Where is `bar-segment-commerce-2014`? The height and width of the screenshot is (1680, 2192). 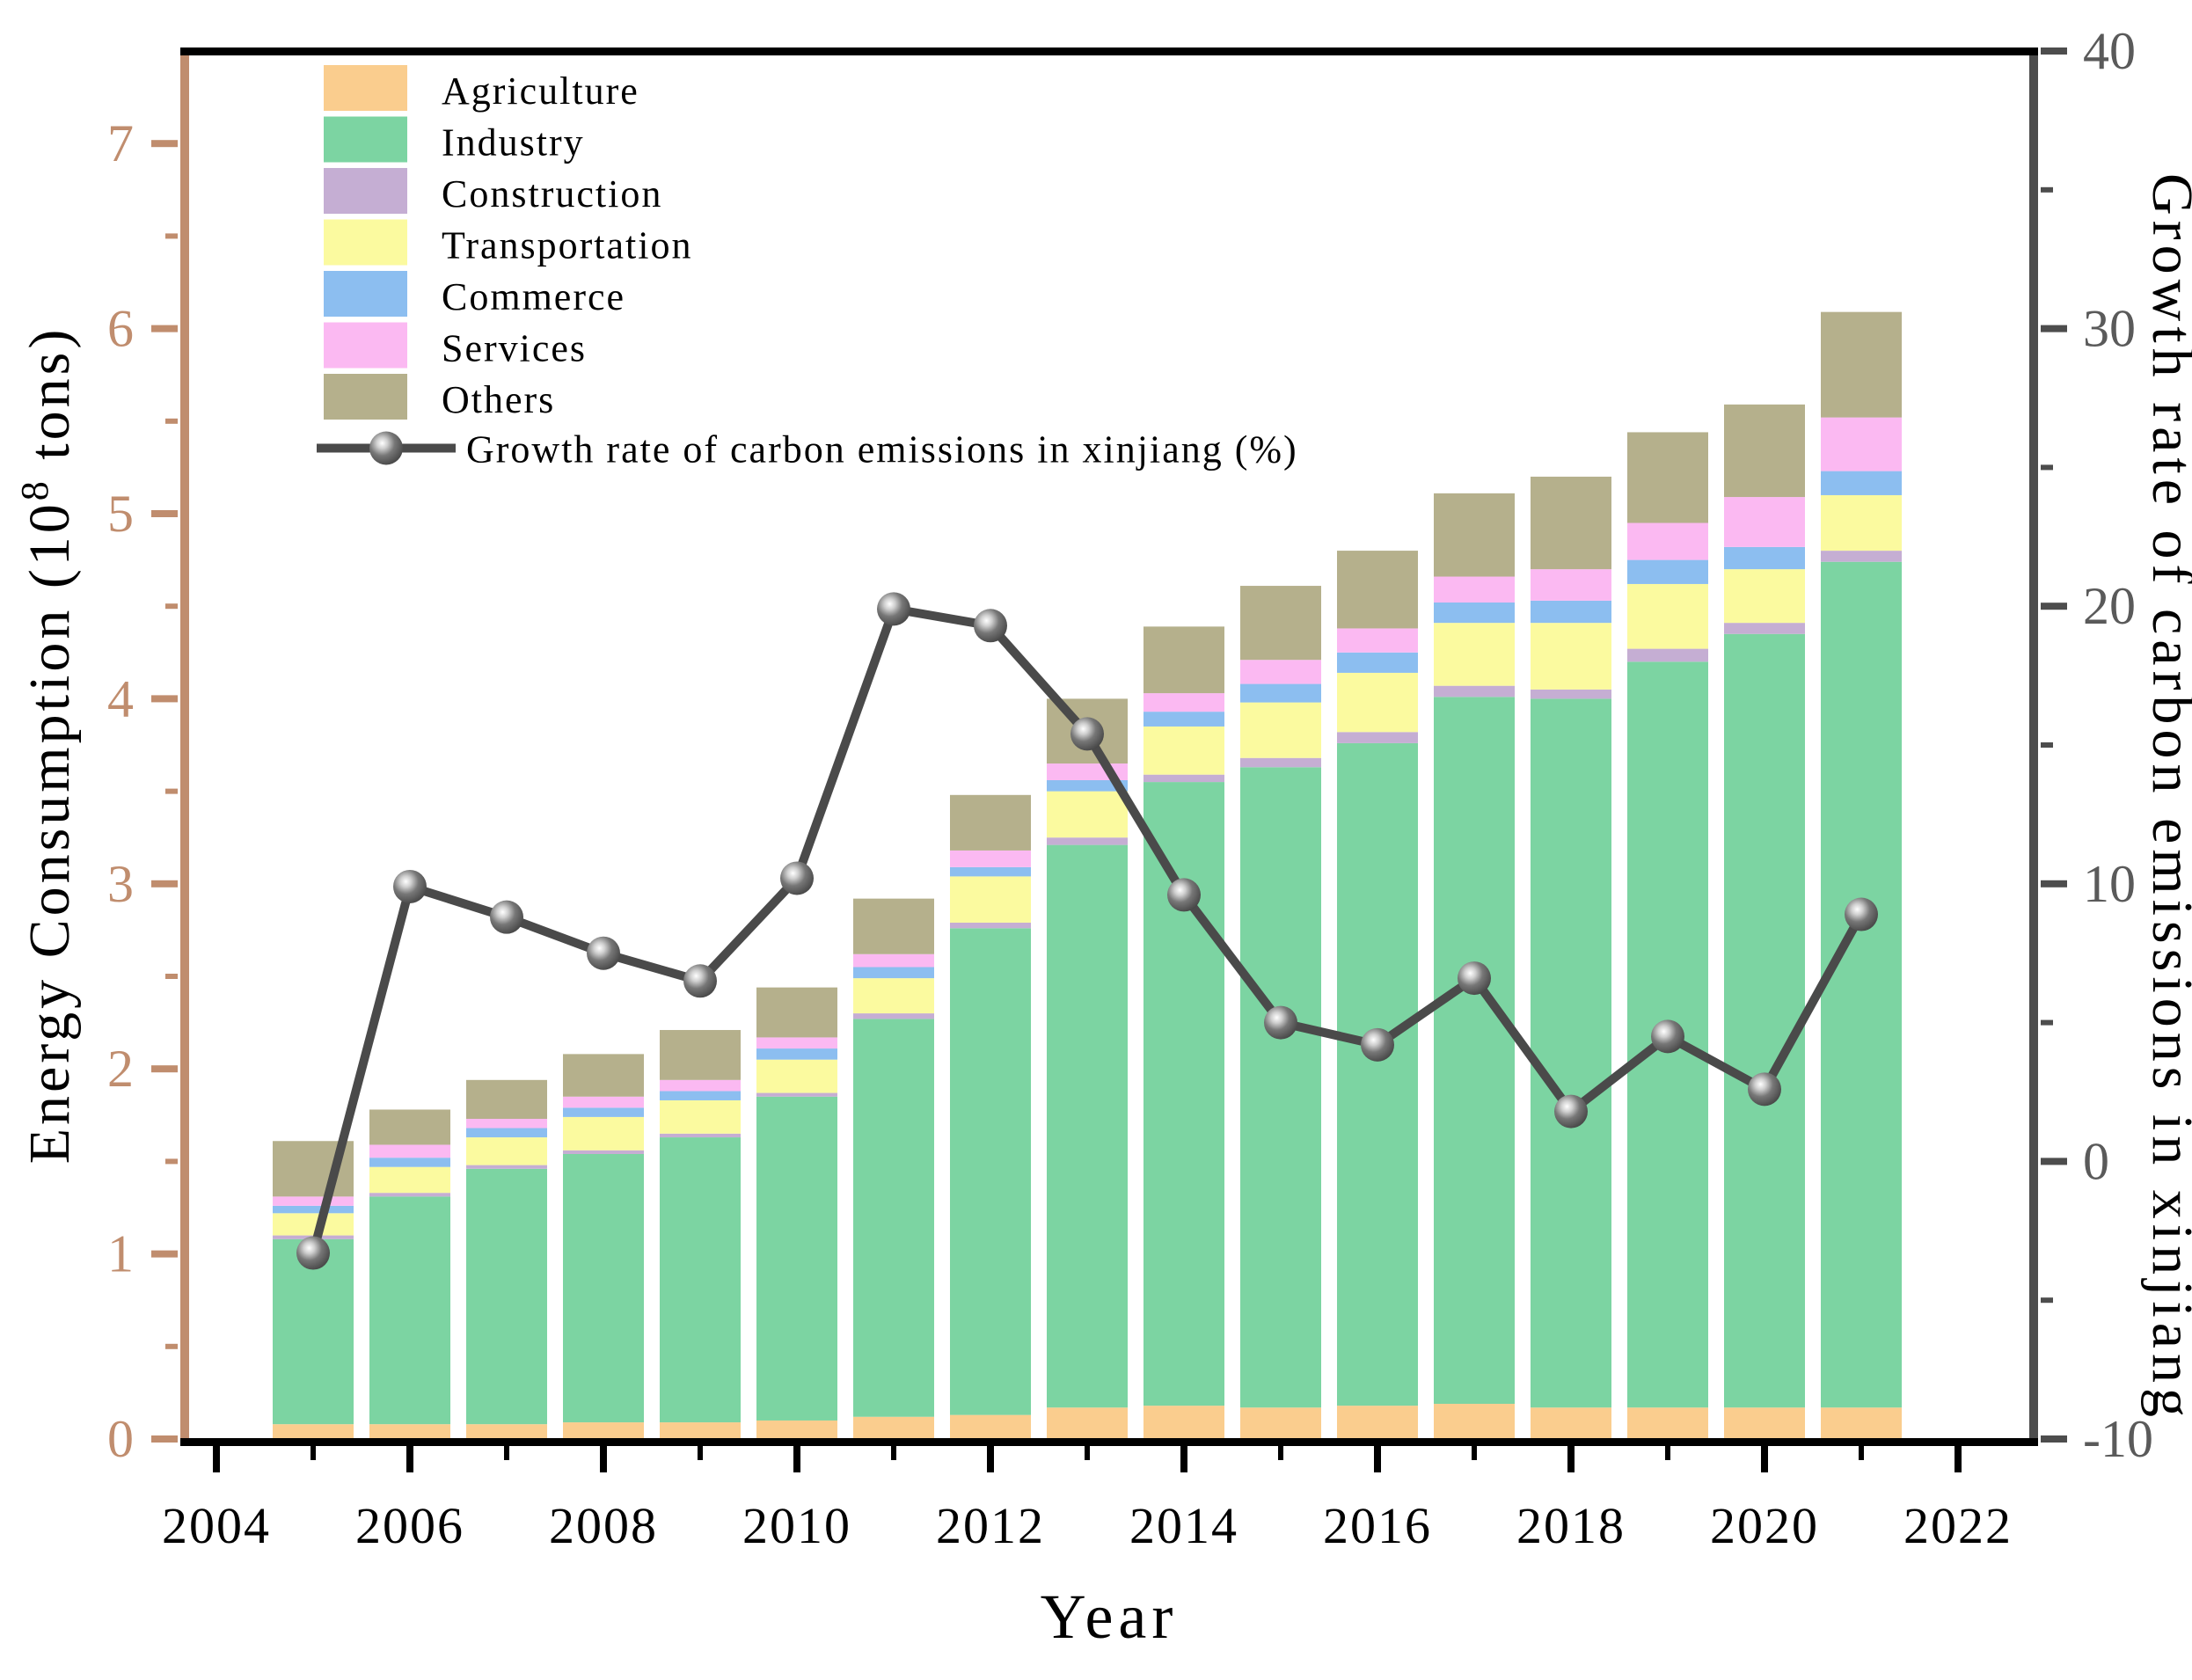 bar-segment-commerce-2014 is located at coordinates (1184, 719).